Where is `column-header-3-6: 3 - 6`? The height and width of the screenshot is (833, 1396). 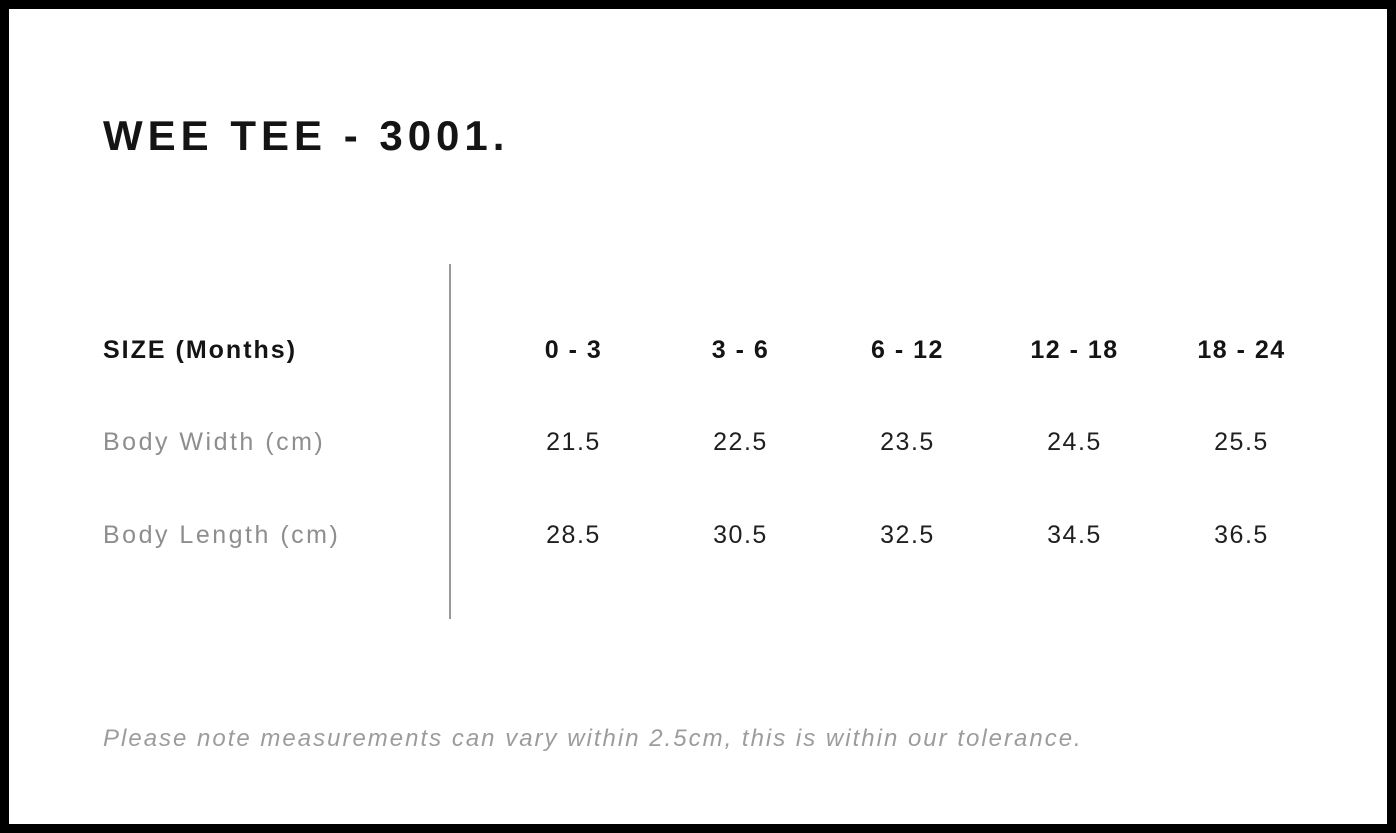 column-header-3-6: 3 - 6 is located at coordinates (740, 350).